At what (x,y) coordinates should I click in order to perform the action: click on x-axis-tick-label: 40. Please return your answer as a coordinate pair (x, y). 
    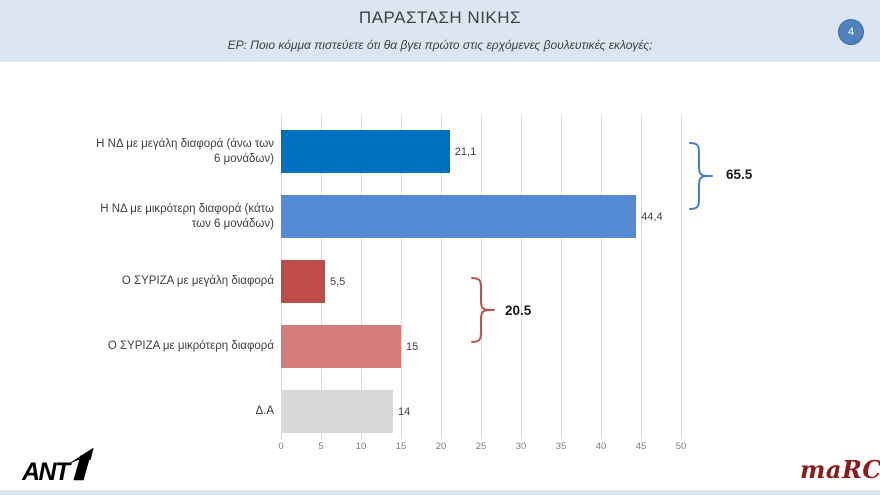
    Looking at the image, I should click on (601, 446).